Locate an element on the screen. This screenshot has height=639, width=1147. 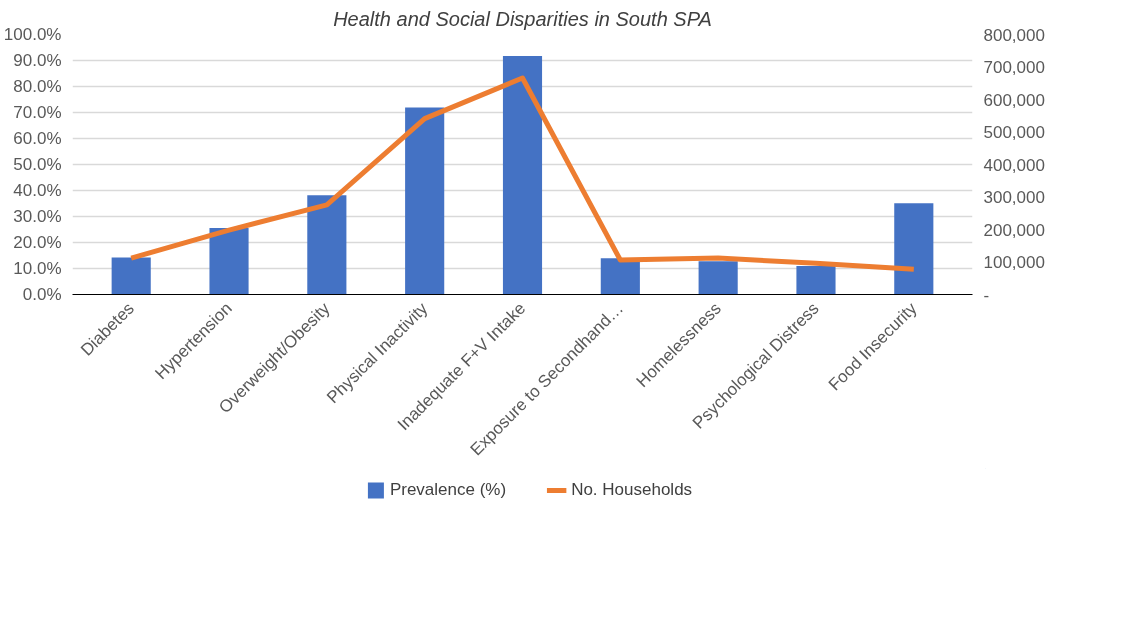
y-tick-label: 20.0% is located at coordinates (37, 242).